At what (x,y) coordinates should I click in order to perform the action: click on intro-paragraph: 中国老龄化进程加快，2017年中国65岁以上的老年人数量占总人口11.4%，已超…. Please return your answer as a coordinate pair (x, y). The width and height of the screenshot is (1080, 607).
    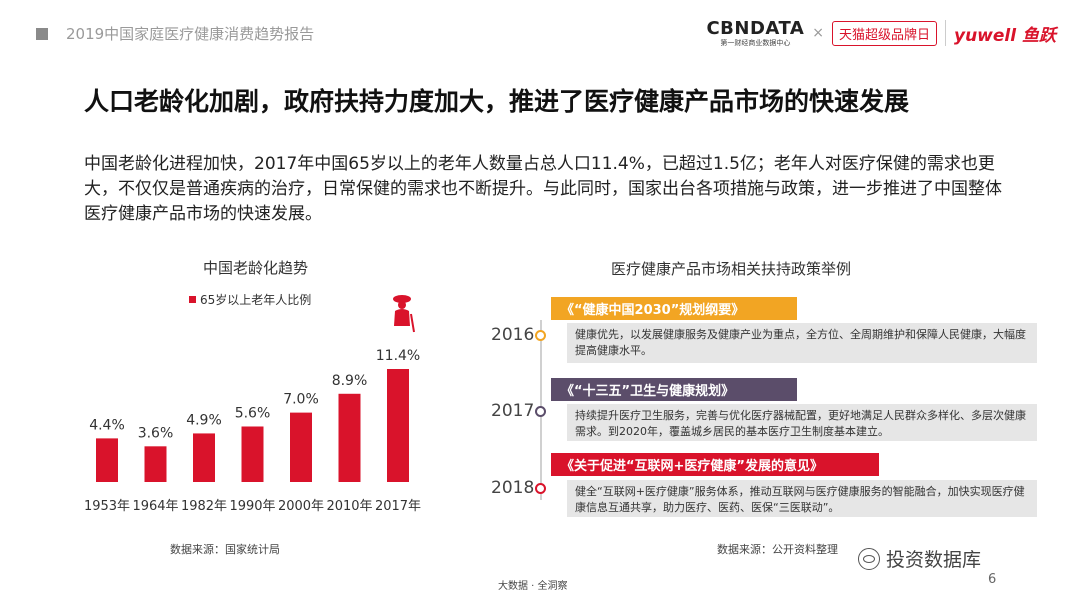
    Looking at the image, I should click on (543, 189).